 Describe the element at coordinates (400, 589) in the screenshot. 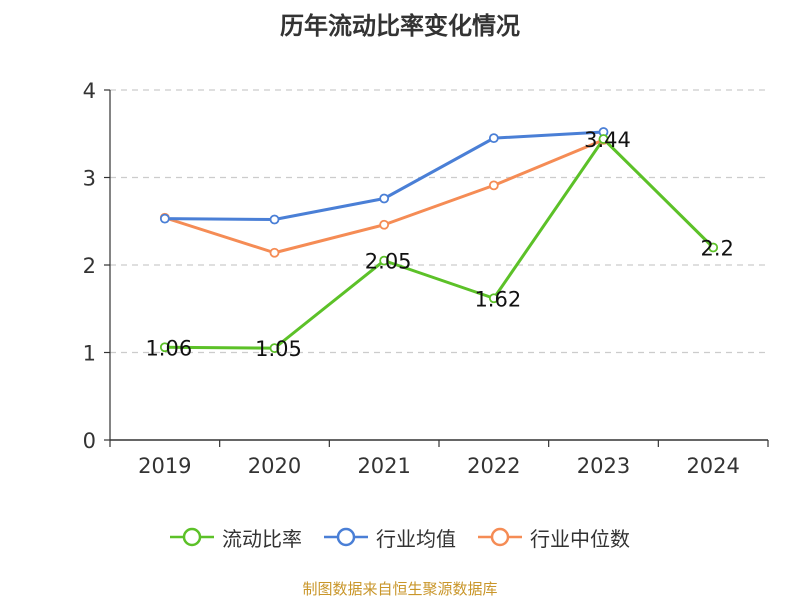

I see `source-footer: 制图数据来自恒生聚源数据库` at that location.